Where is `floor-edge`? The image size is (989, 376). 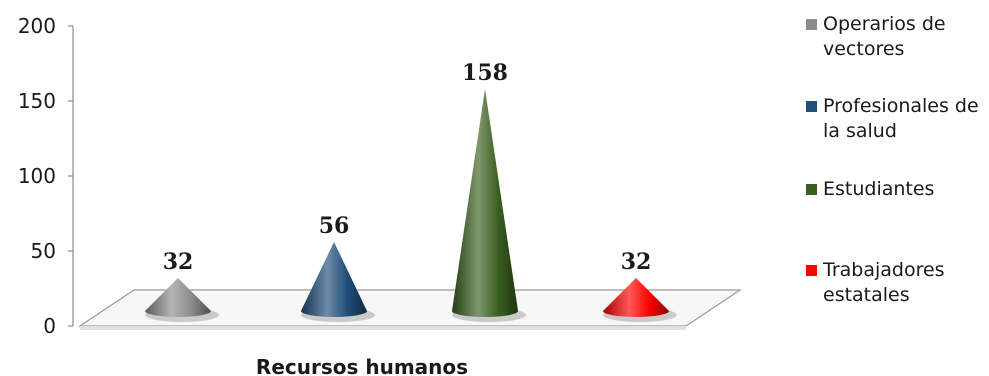 floor-edge is located at coordinates (383, 328).